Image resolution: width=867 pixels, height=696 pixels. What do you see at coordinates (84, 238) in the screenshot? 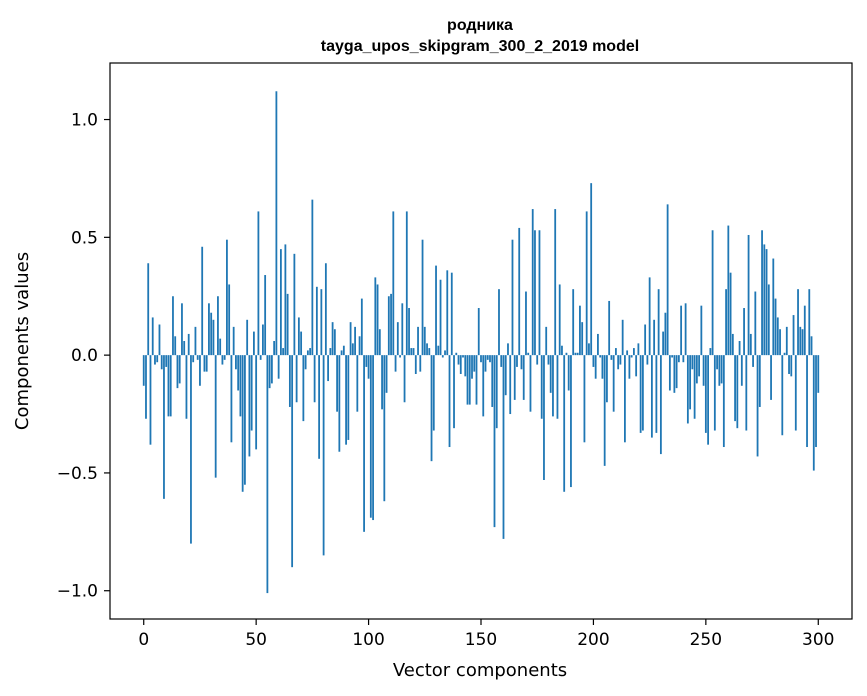
I see `y-tick-label-1: 0.5` at bounding box center [84, 238].